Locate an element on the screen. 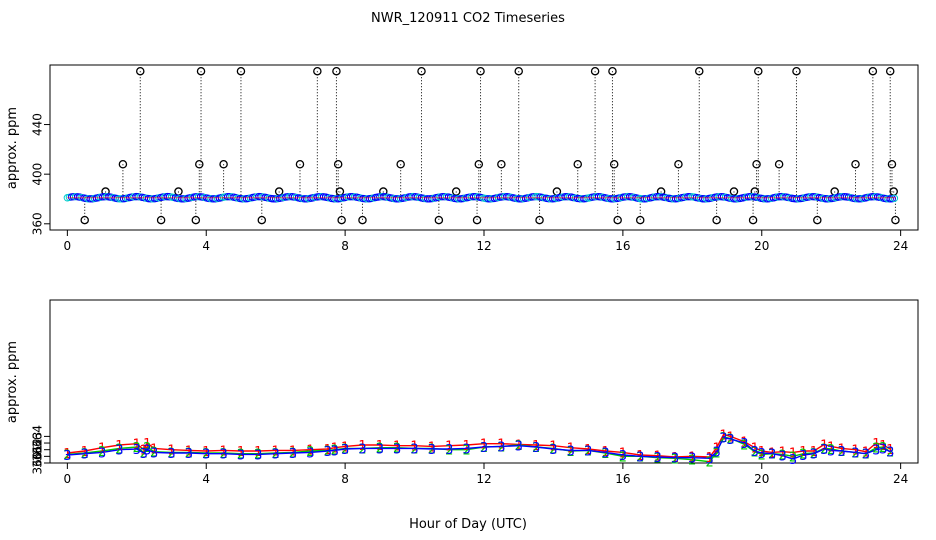 This screenshot has width=936, height=540. bottom-ytick-label: 362 is located at coordinates (38, 449).